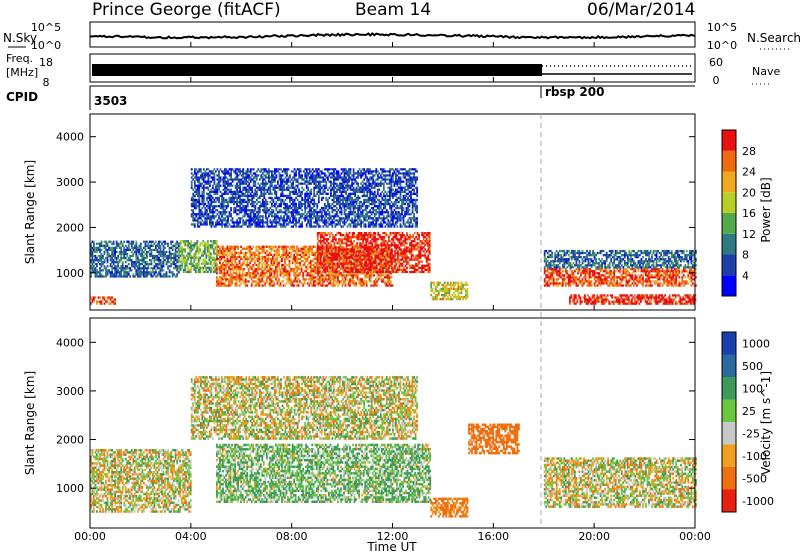 This screenshot has height=554, width=800. Describe the element at coordinates (19, 58) in the screenshot. I see `freq-label: Freq.` at that location.